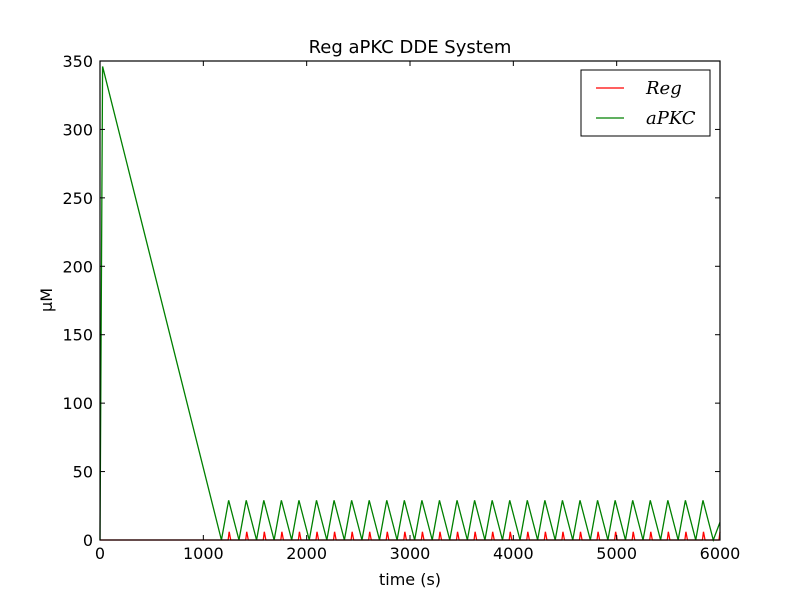 This screenshot has height=600, width=800. Describe the element at coordinates (203, 553) in the screenshot. I see `x-tick-label: 1000` at that location.